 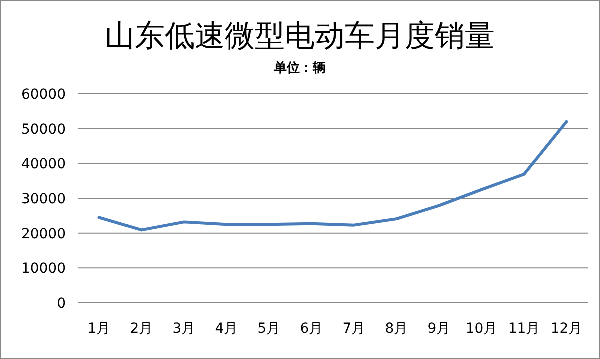 What do you see at coordinates (396, 329) in the screenshot?
I see `x-tick-label: 8月` at bounding box center [396, 329].